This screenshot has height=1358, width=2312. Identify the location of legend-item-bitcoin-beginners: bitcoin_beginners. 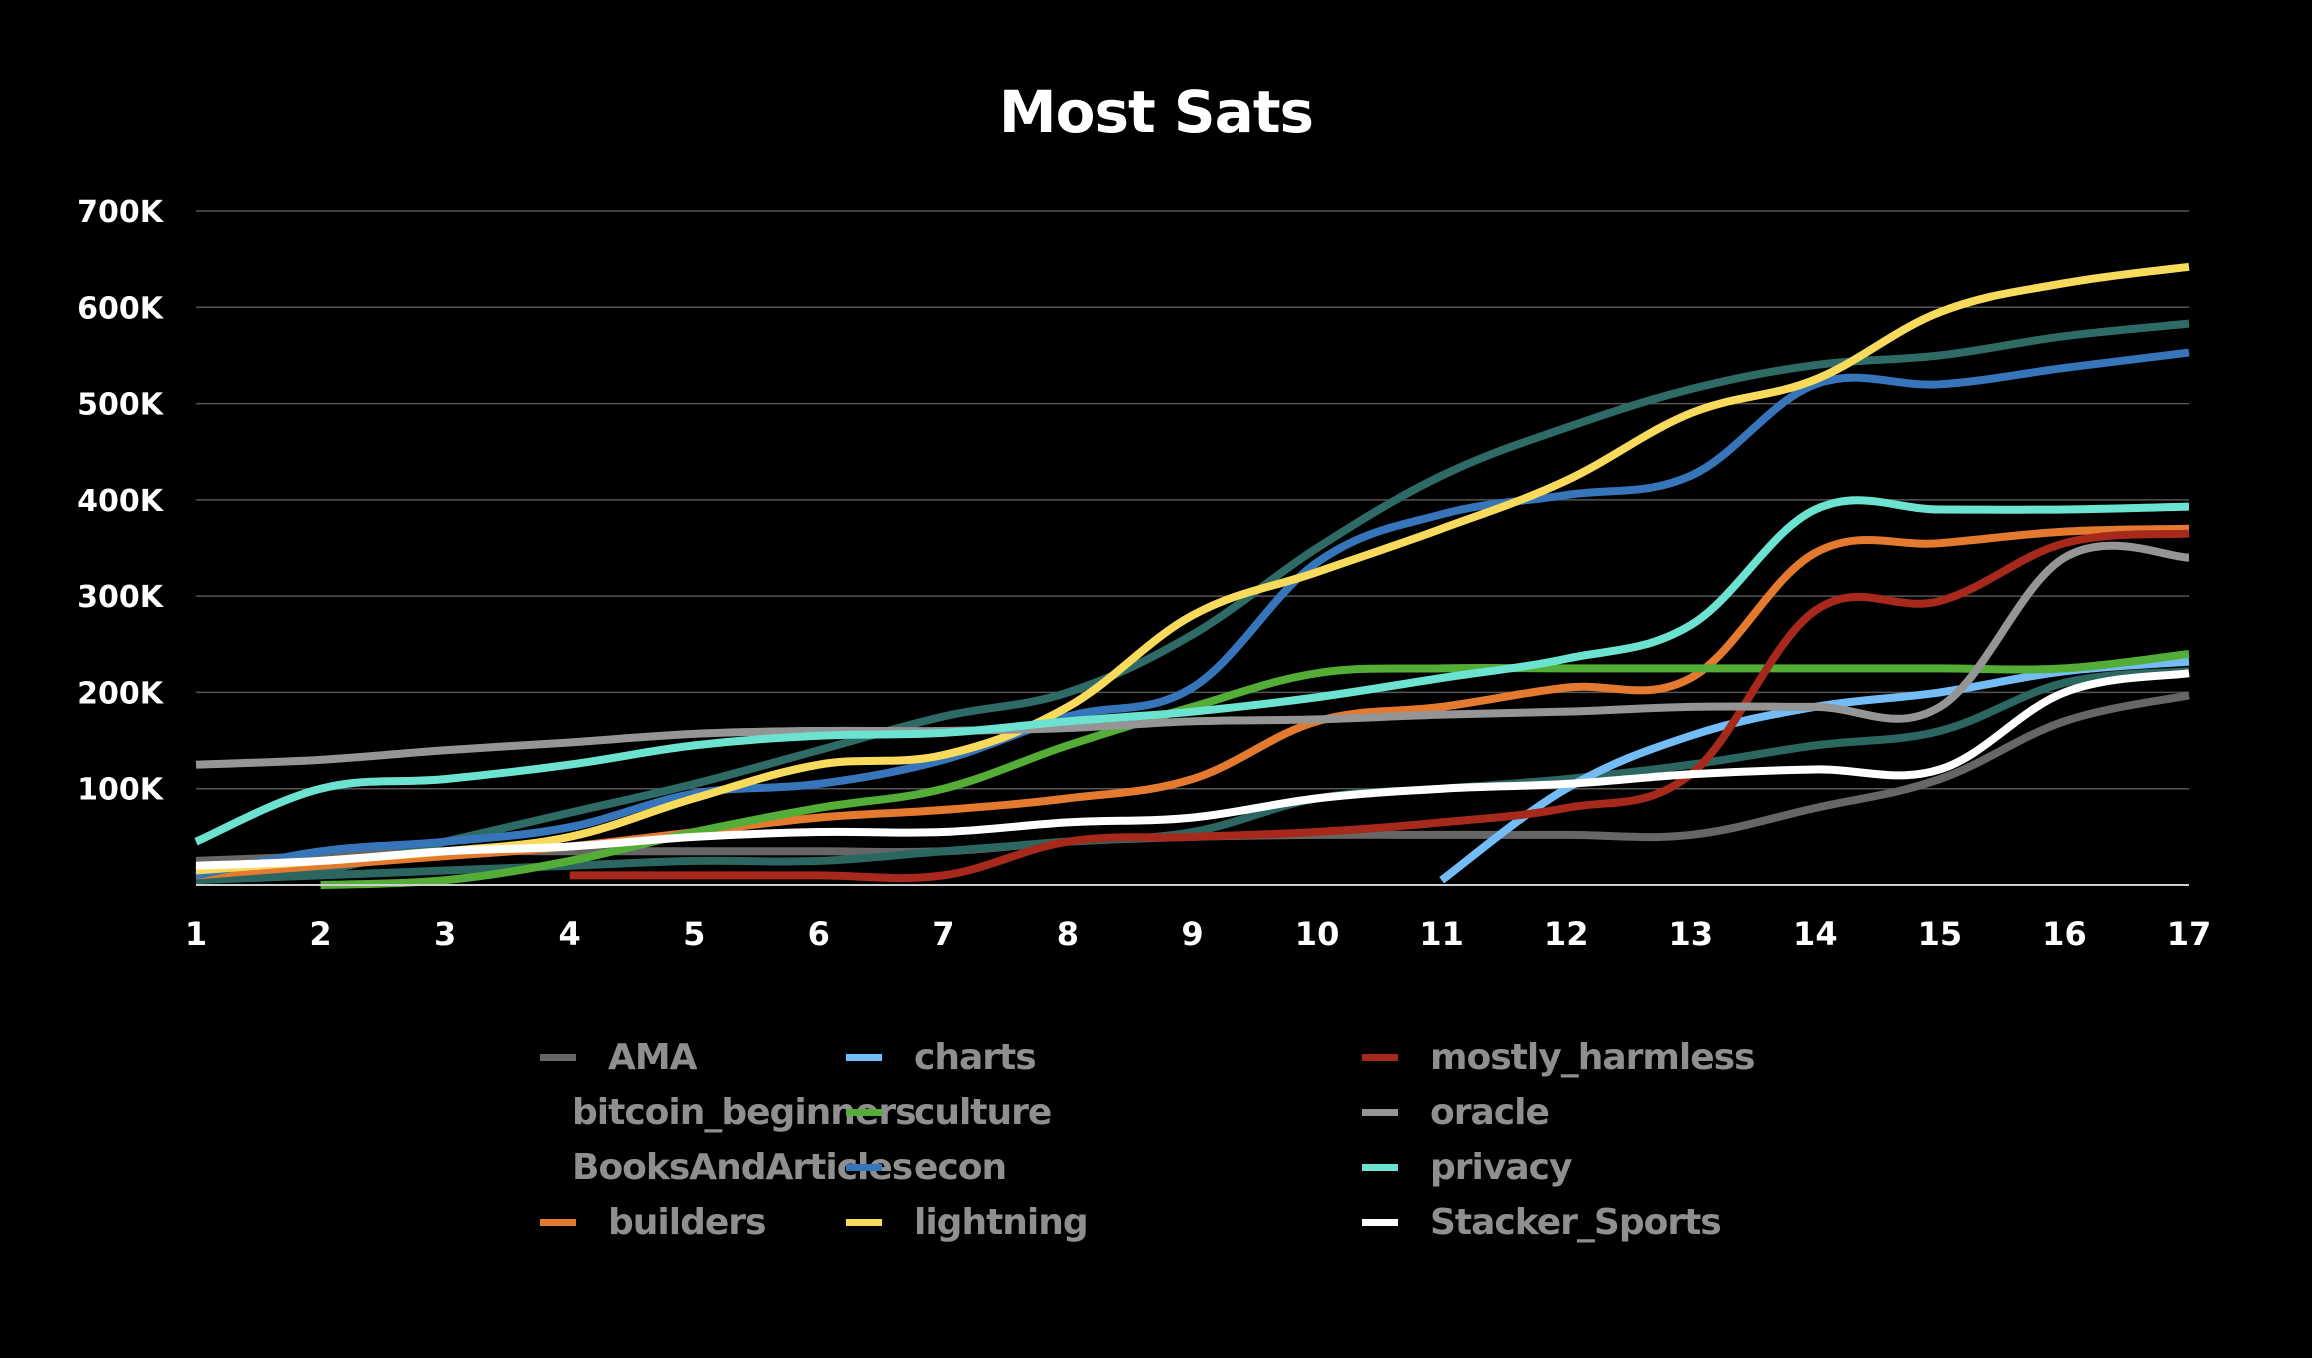
(728, 1112).